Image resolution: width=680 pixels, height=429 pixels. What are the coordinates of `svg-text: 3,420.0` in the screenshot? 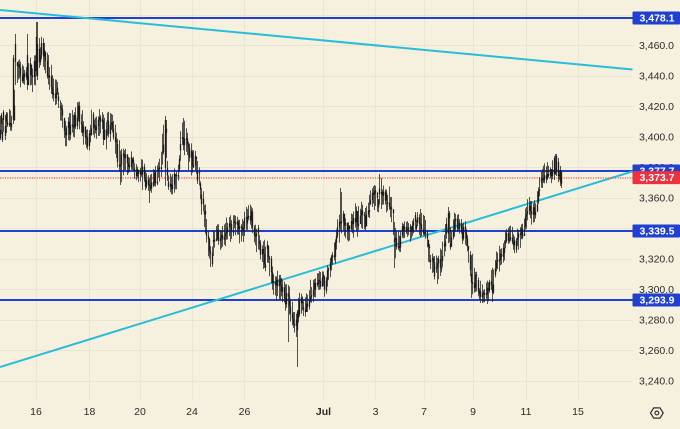 It's located at (656, 107).